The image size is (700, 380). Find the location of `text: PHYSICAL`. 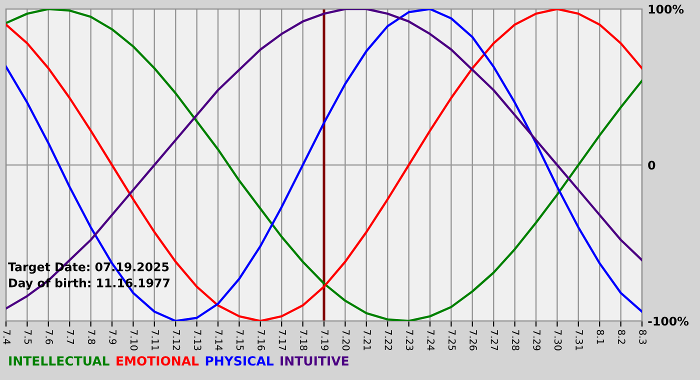

text: PHYSICAL is located at coordinates (240, 361).